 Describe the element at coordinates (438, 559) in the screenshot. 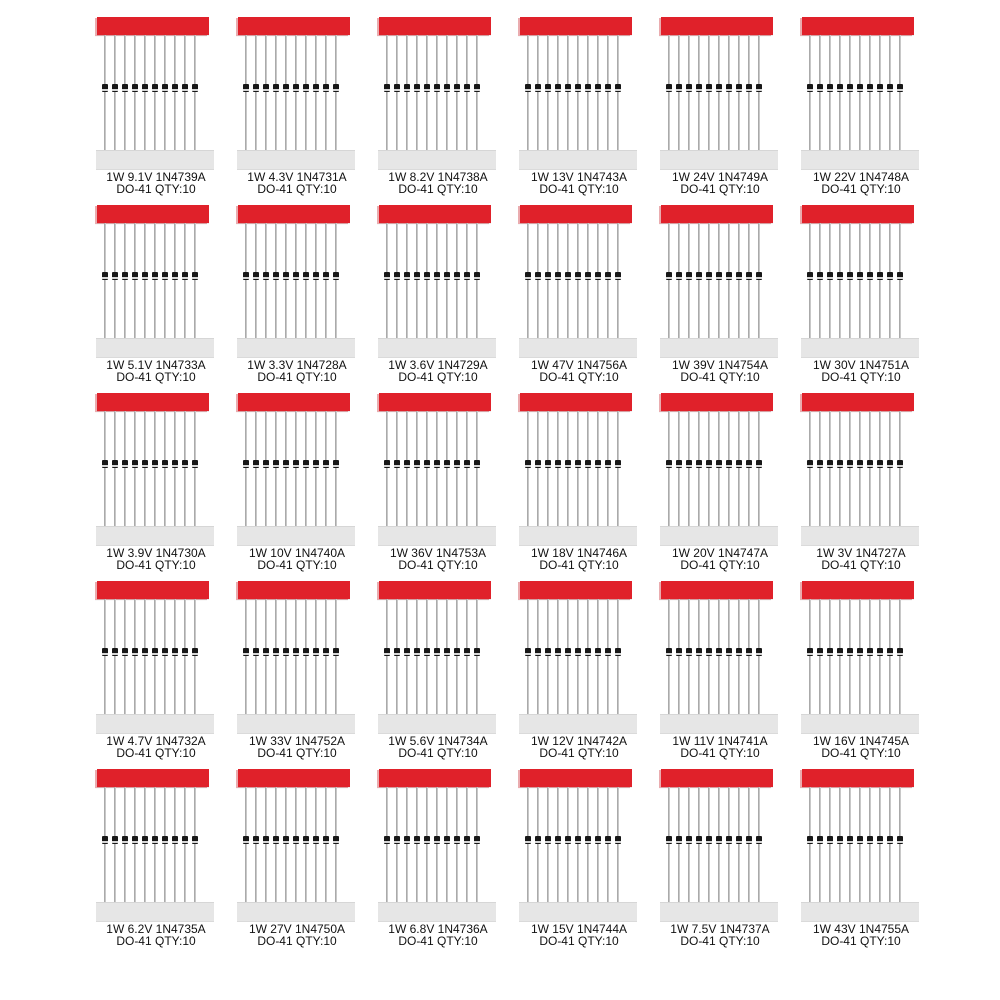

I see `pack-caption: 1W 36V 1N4753A DO-41 QTY:10` at that location.